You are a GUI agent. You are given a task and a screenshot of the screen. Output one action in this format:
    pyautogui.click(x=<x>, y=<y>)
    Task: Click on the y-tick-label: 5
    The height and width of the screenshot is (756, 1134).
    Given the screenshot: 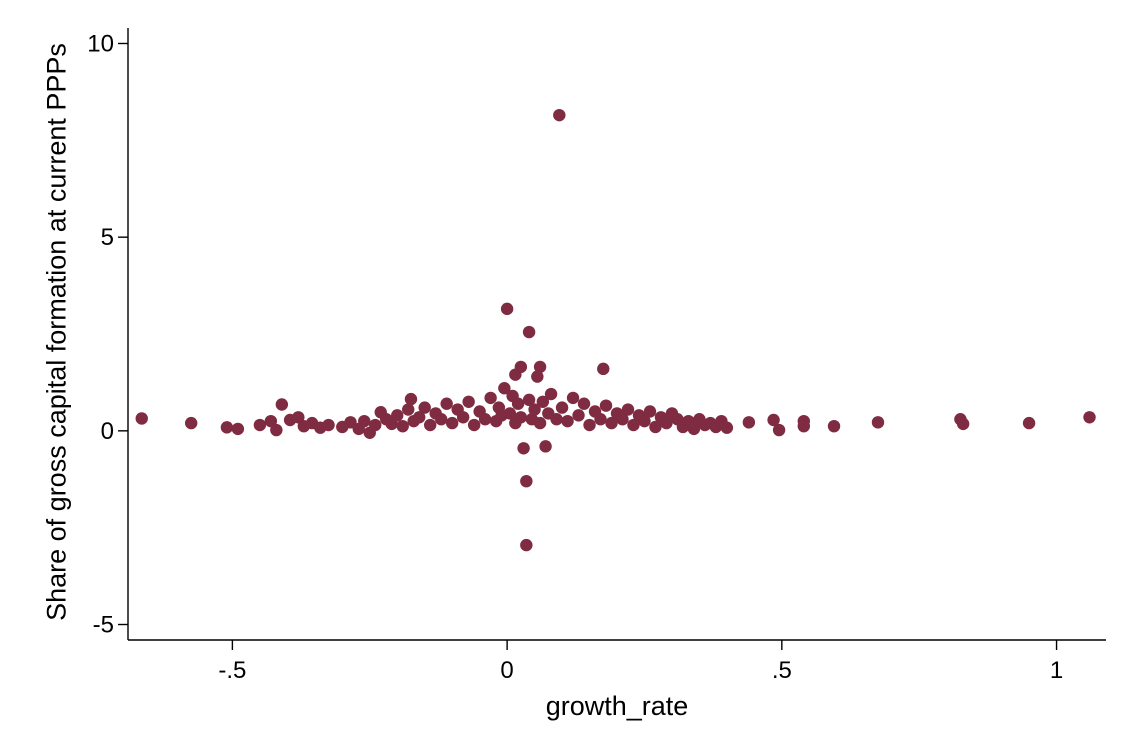 What is the action you would take?
    pyautogui.click(x=107, y=237)
    